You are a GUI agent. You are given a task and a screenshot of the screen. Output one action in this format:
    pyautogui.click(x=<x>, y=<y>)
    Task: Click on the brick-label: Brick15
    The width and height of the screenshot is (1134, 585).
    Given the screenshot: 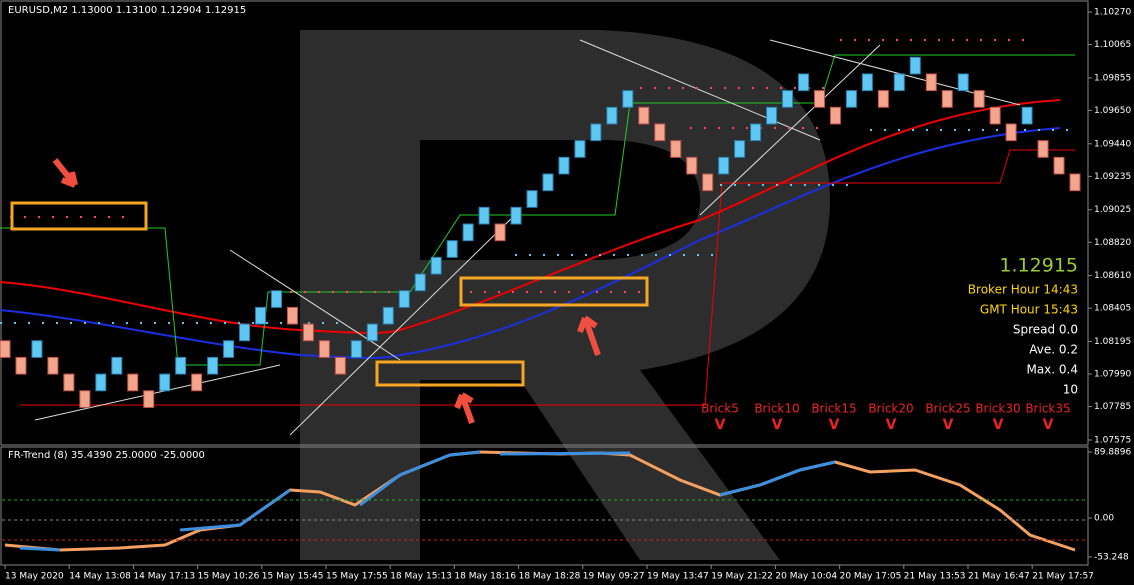 What is the action you would take?
    pyautogui.click(x=833, y=409)
    